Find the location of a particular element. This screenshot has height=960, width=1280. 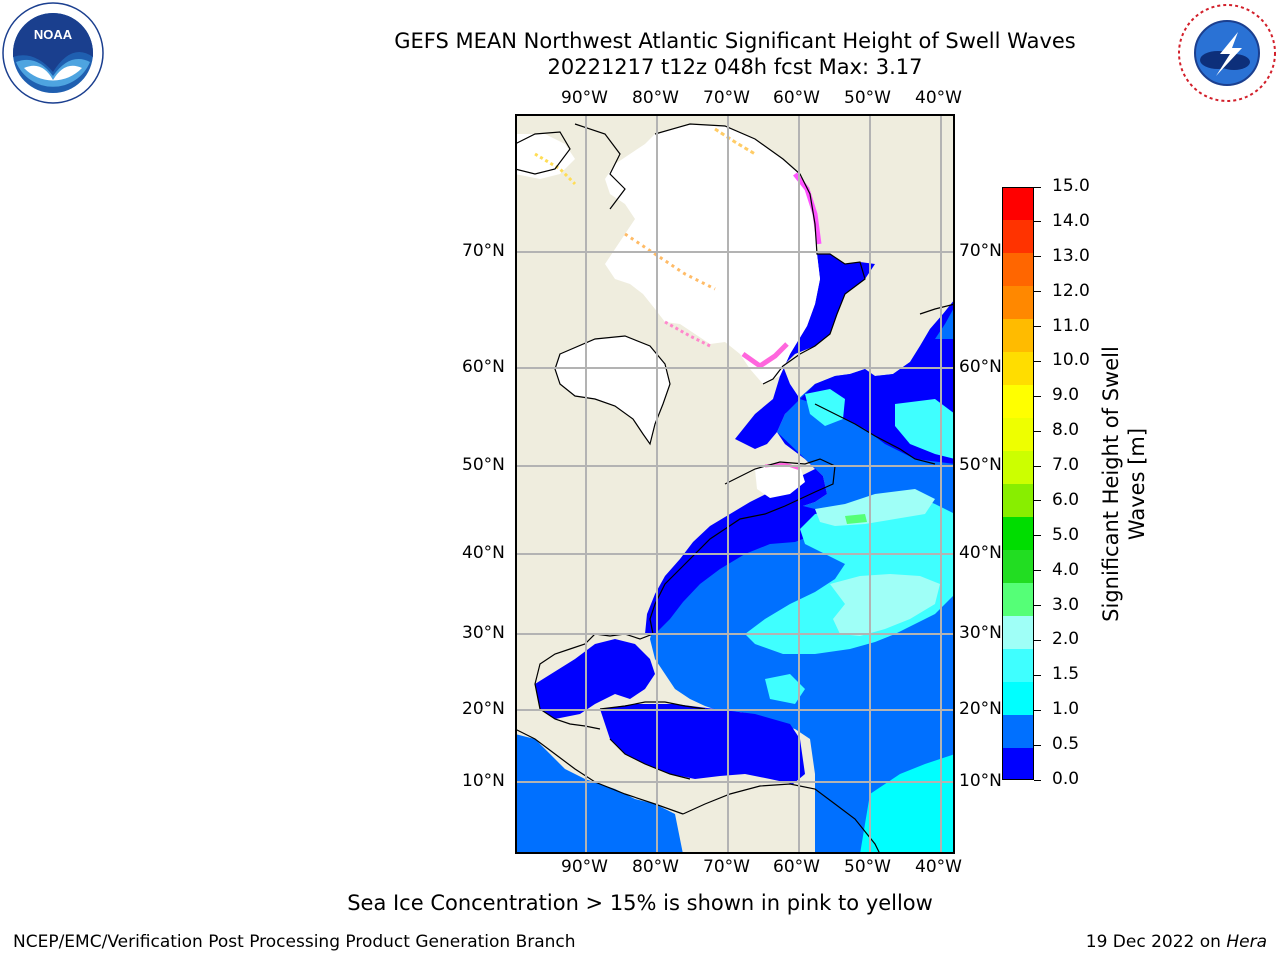

colorbar-tick-label: 6.0 is located at coordinates (1066, 499).